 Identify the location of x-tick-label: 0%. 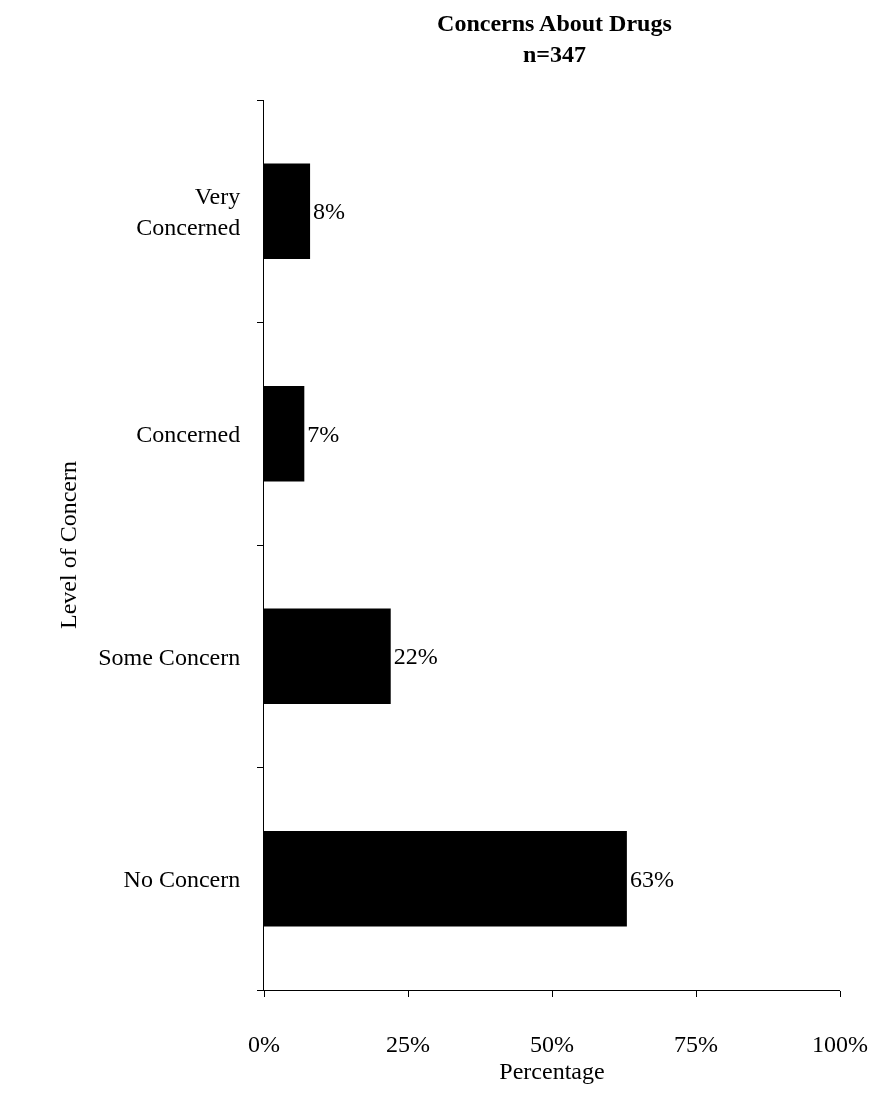
(264, 1043).